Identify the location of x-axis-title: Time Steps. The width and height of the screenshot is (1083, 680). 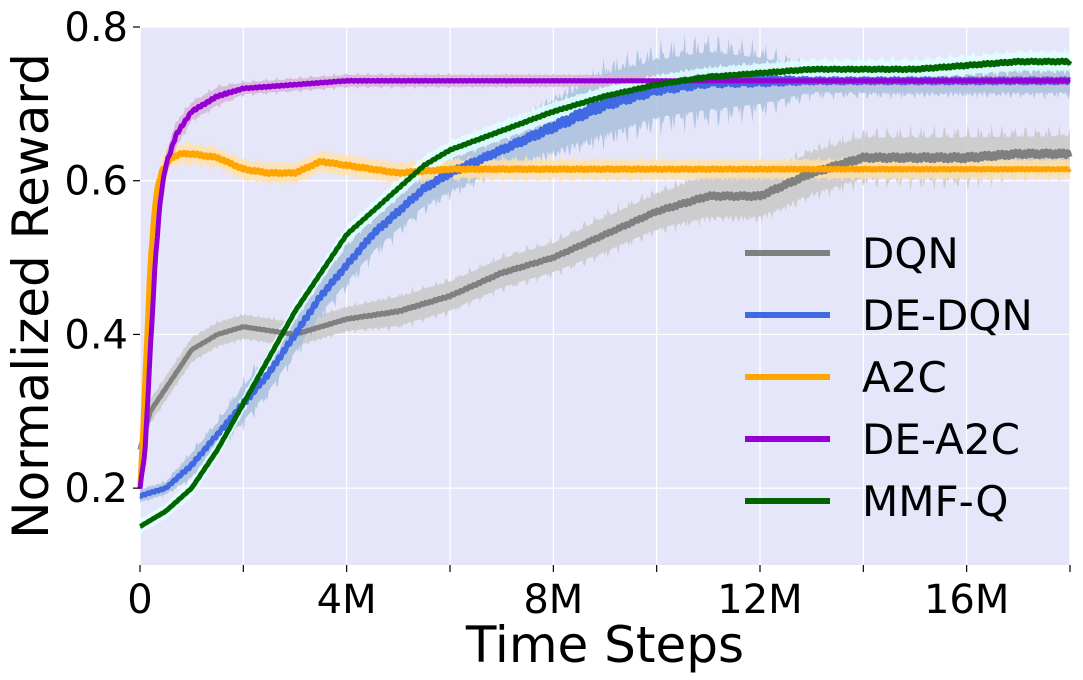
(604, 645).